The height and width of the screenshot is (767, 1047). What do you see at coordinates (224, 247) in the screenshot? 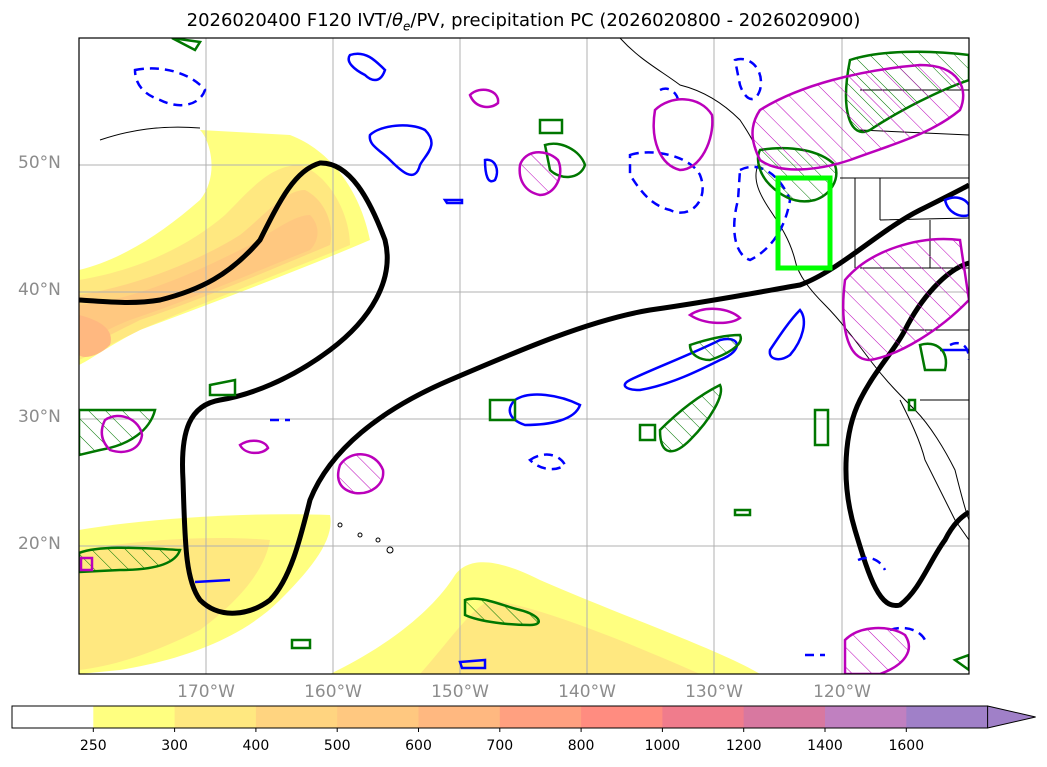
I see `ivt-plume-northwest` at bounding box center [224, 247].